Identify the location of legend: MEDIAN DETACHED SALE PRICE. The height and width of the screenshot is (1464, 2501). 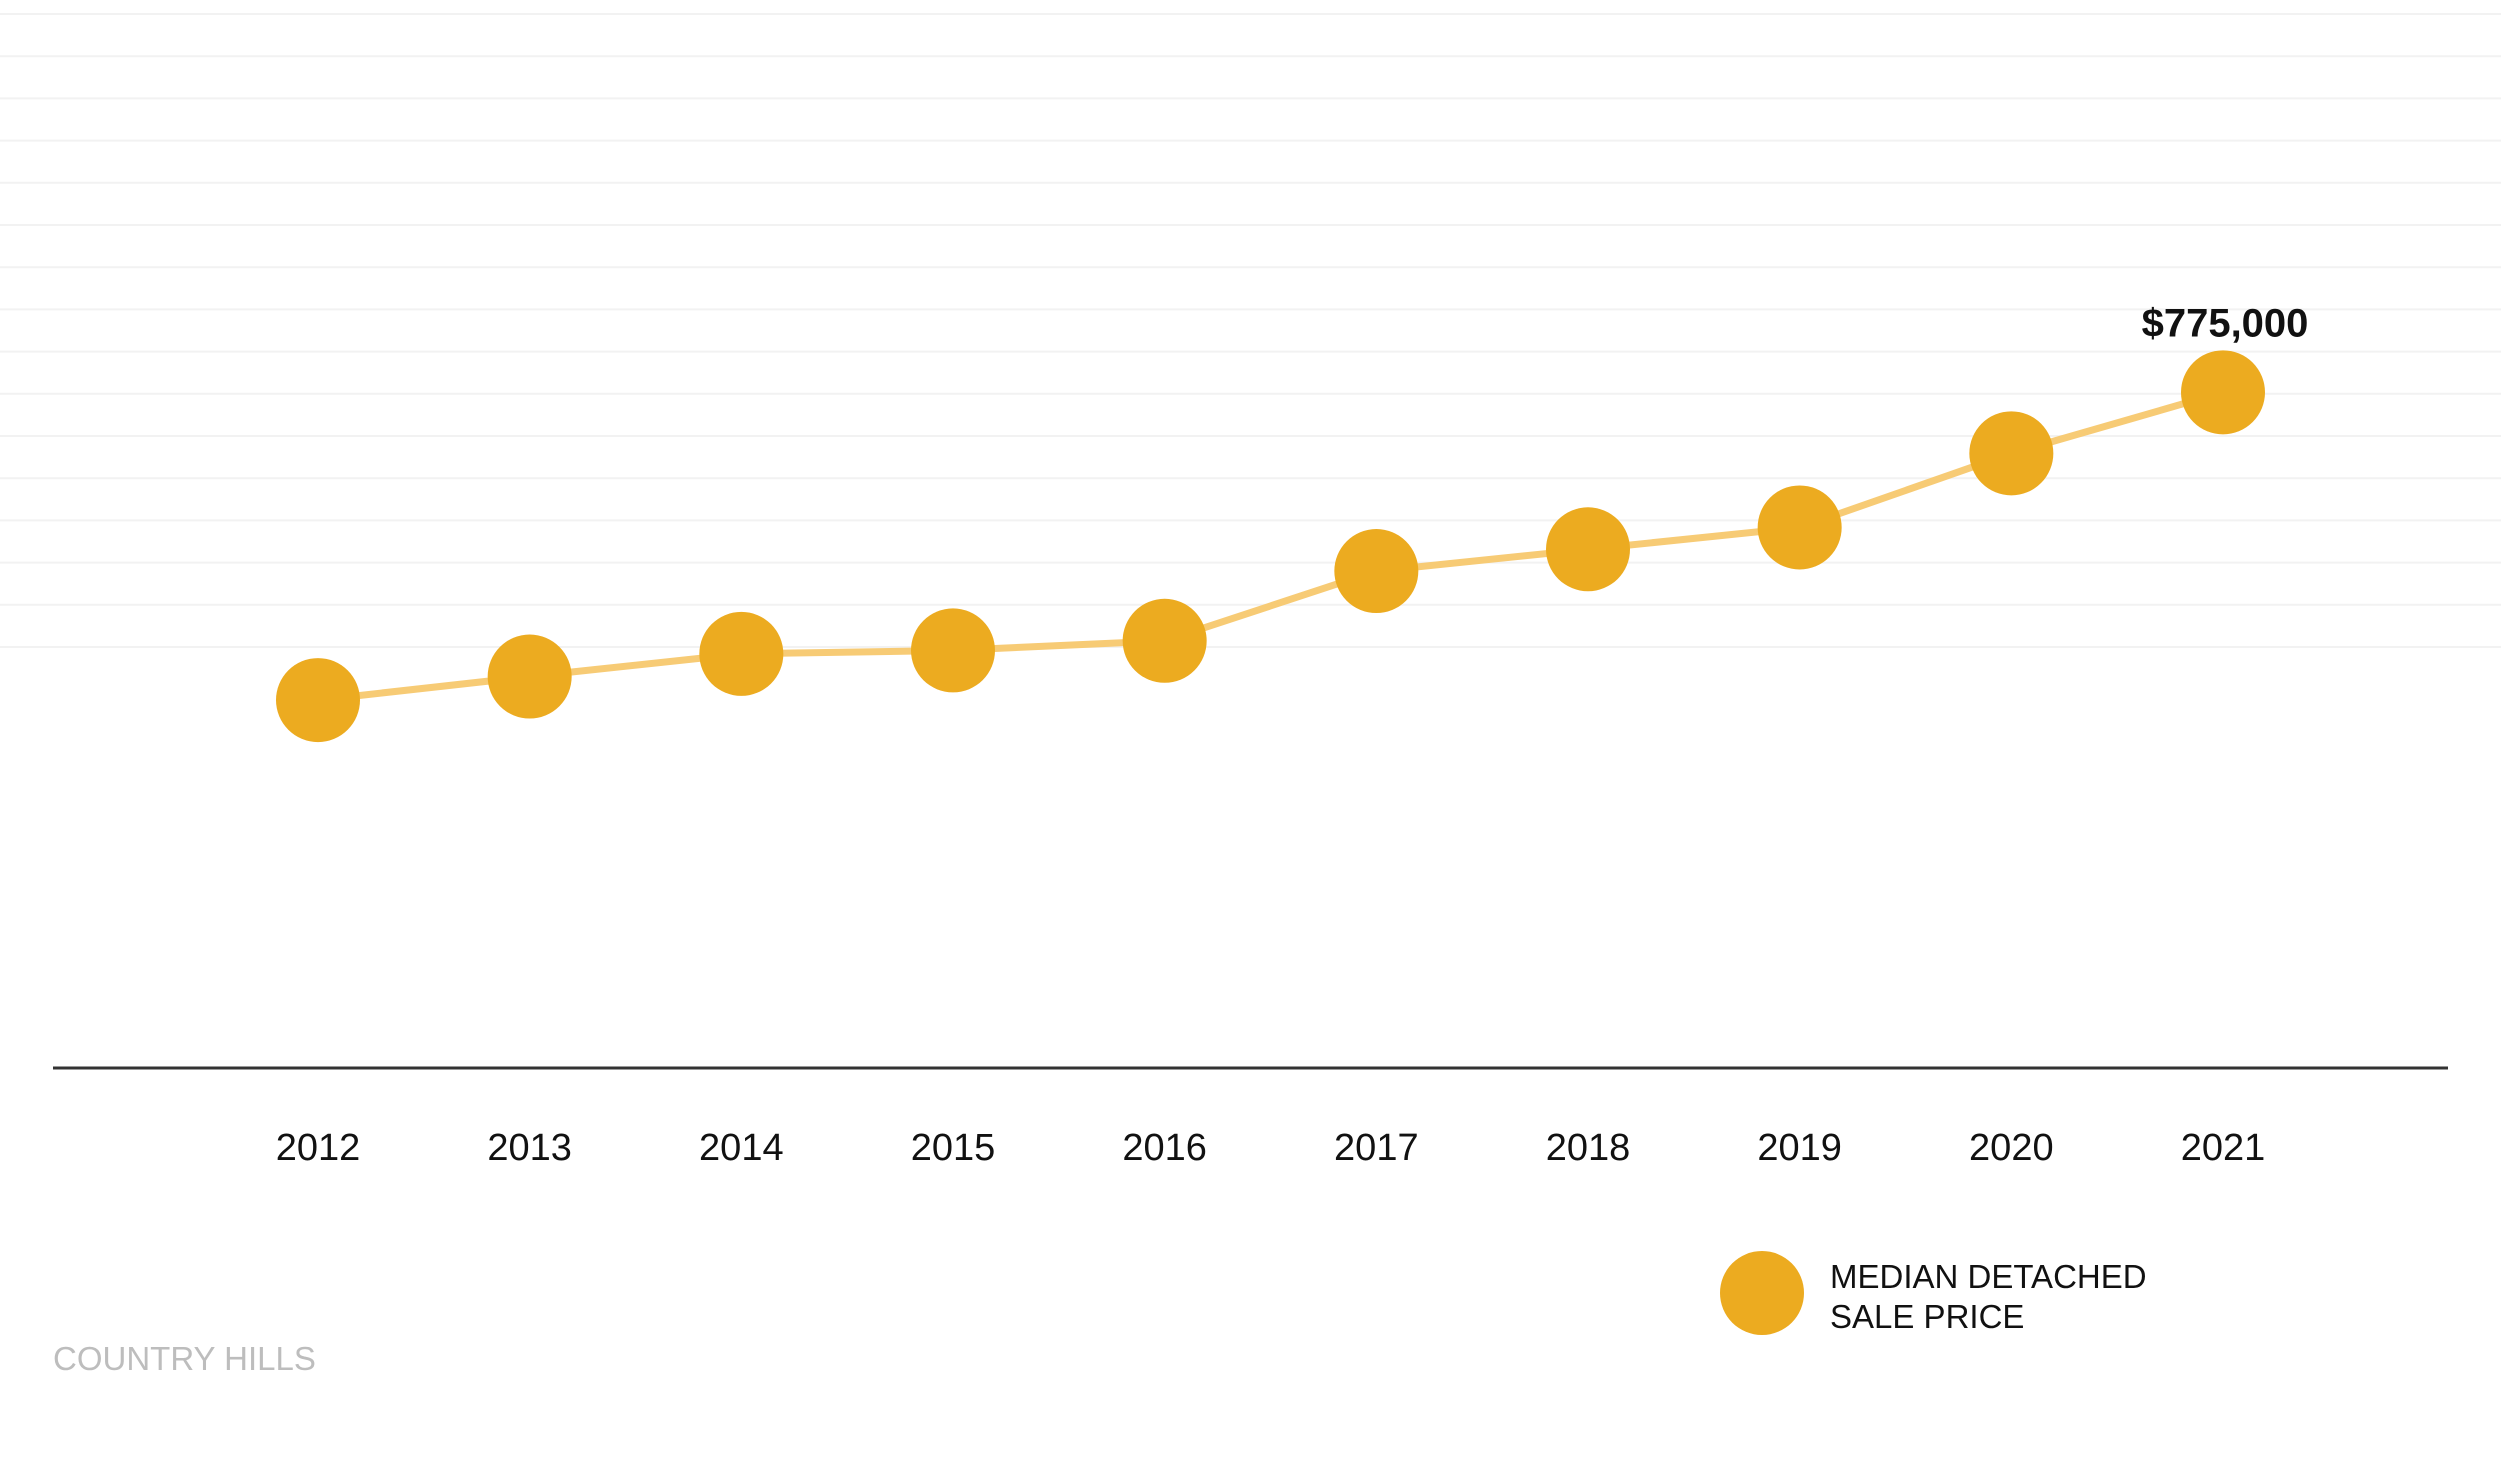
(1933, 1293).